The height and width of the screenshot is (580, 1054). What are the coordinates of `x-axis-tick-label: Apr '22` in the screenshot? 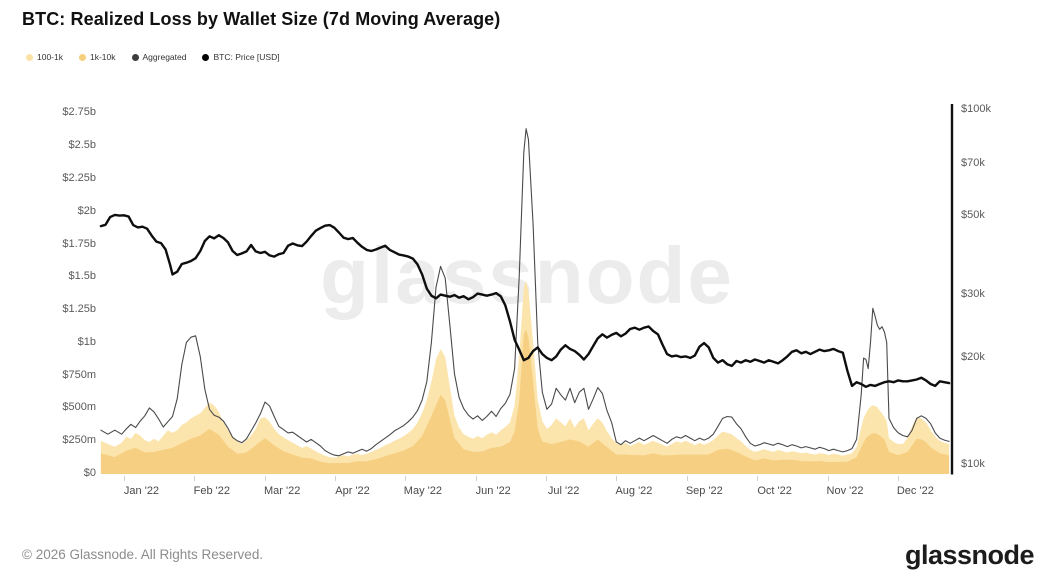 It's located at (352, 491).